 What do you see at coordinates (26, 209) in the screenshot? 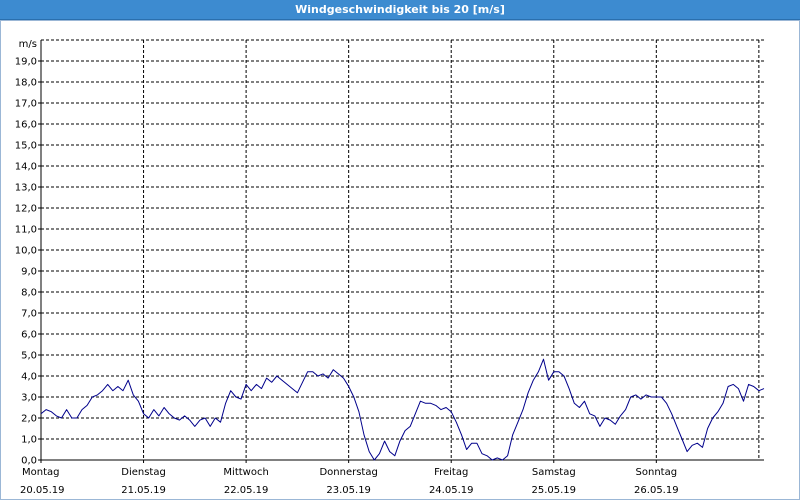
I see `y-tick-label: 12,0` at bounding box center [26, 209].